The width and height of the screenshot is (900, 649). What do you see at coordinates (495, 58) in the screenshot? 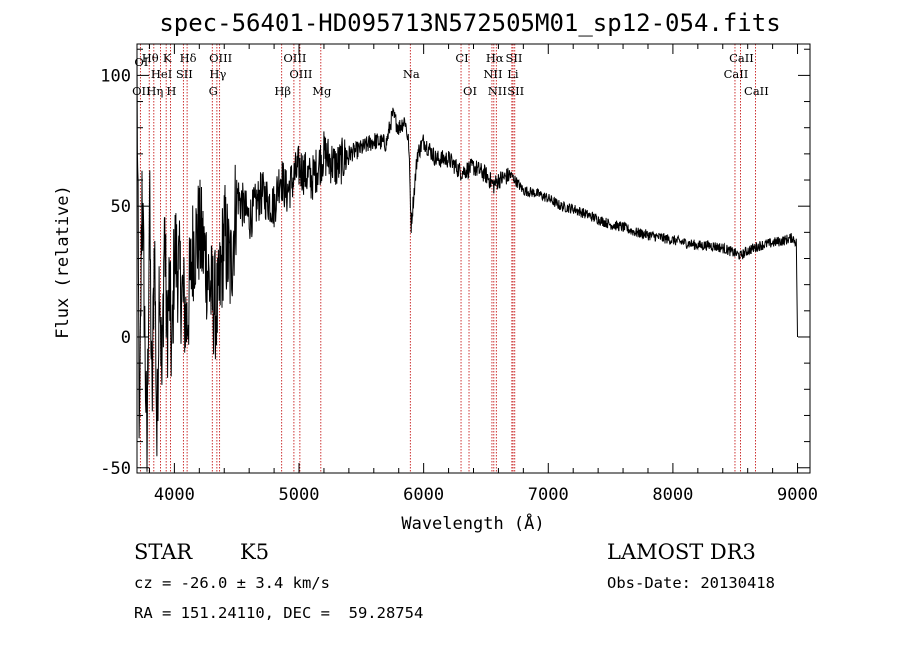
I see `spectral-line-label: Hα` at bounding box center [495, 58].